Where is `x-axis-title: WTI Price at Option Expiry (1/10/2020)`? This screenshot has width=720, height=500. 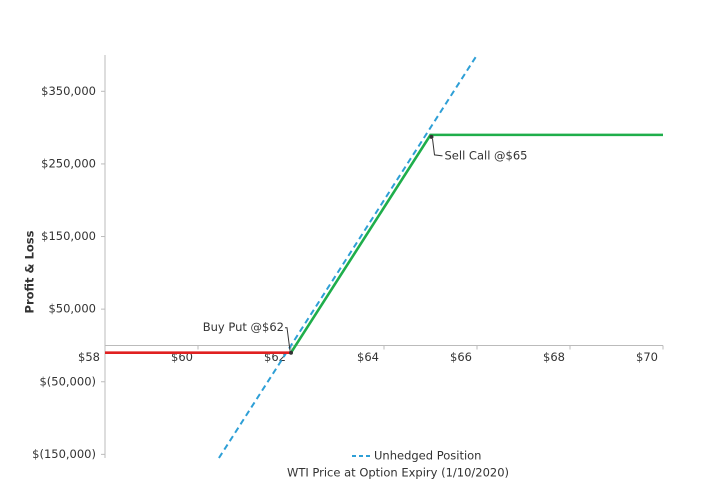
x-axis-title: WTI Price at Option Expiry (1/10/2020) is located at coordinates (398, 473).